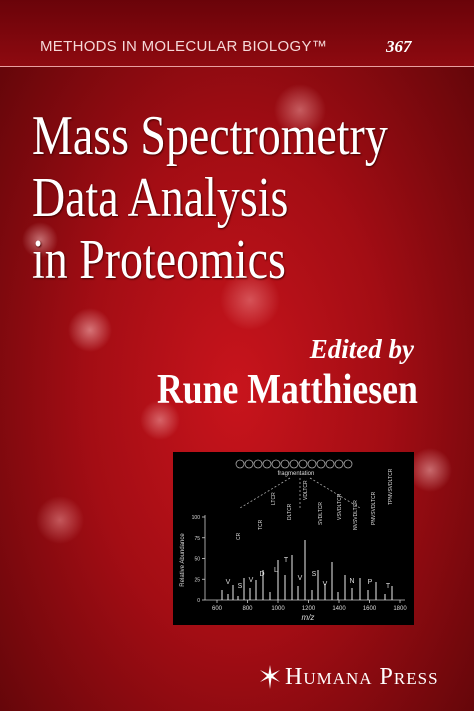 The height and width of the screenshot is (711, 474). I want to click on figure-caption: fragmentation, so click(296, 474).